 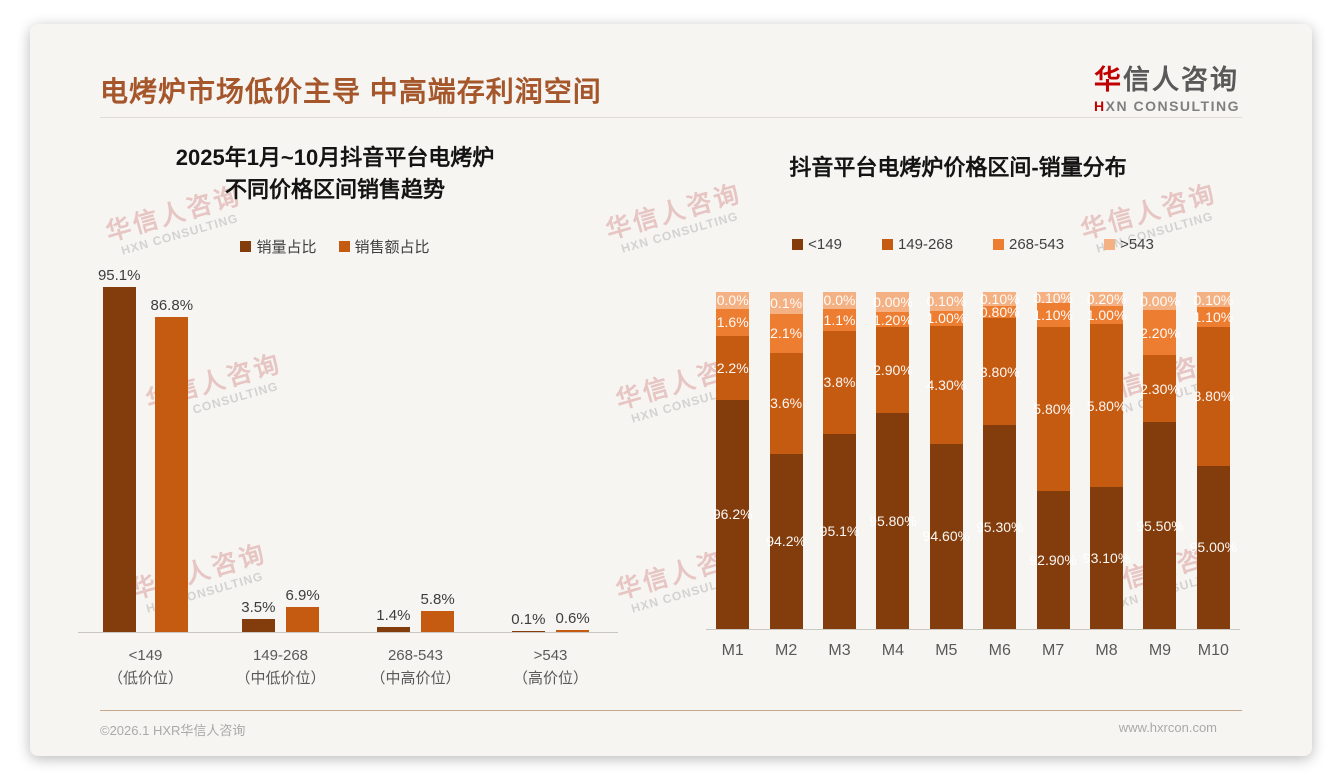 I want to click on legend-item-<149: <149, so click(x=817, y=244).